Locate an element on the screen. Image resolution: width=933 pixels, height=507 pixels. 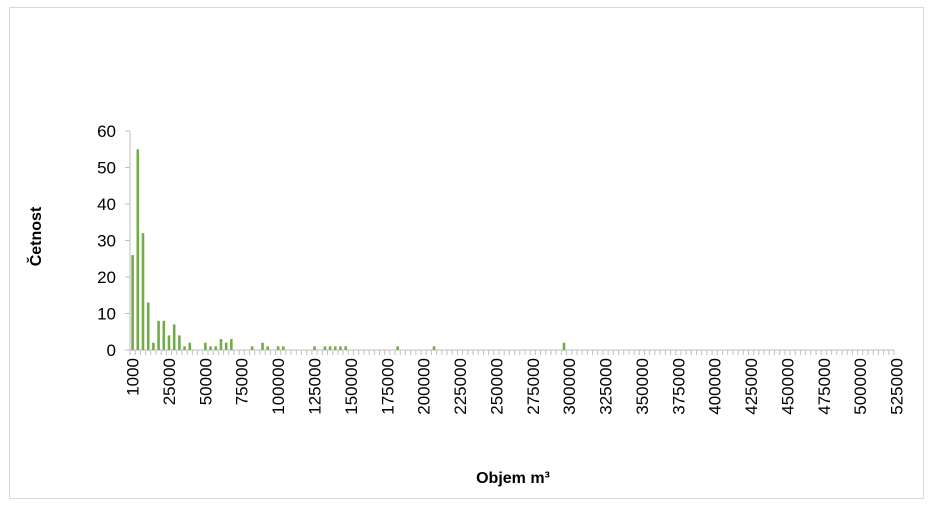
x-tick-label: 1000 is located at coordinates (133, 377).